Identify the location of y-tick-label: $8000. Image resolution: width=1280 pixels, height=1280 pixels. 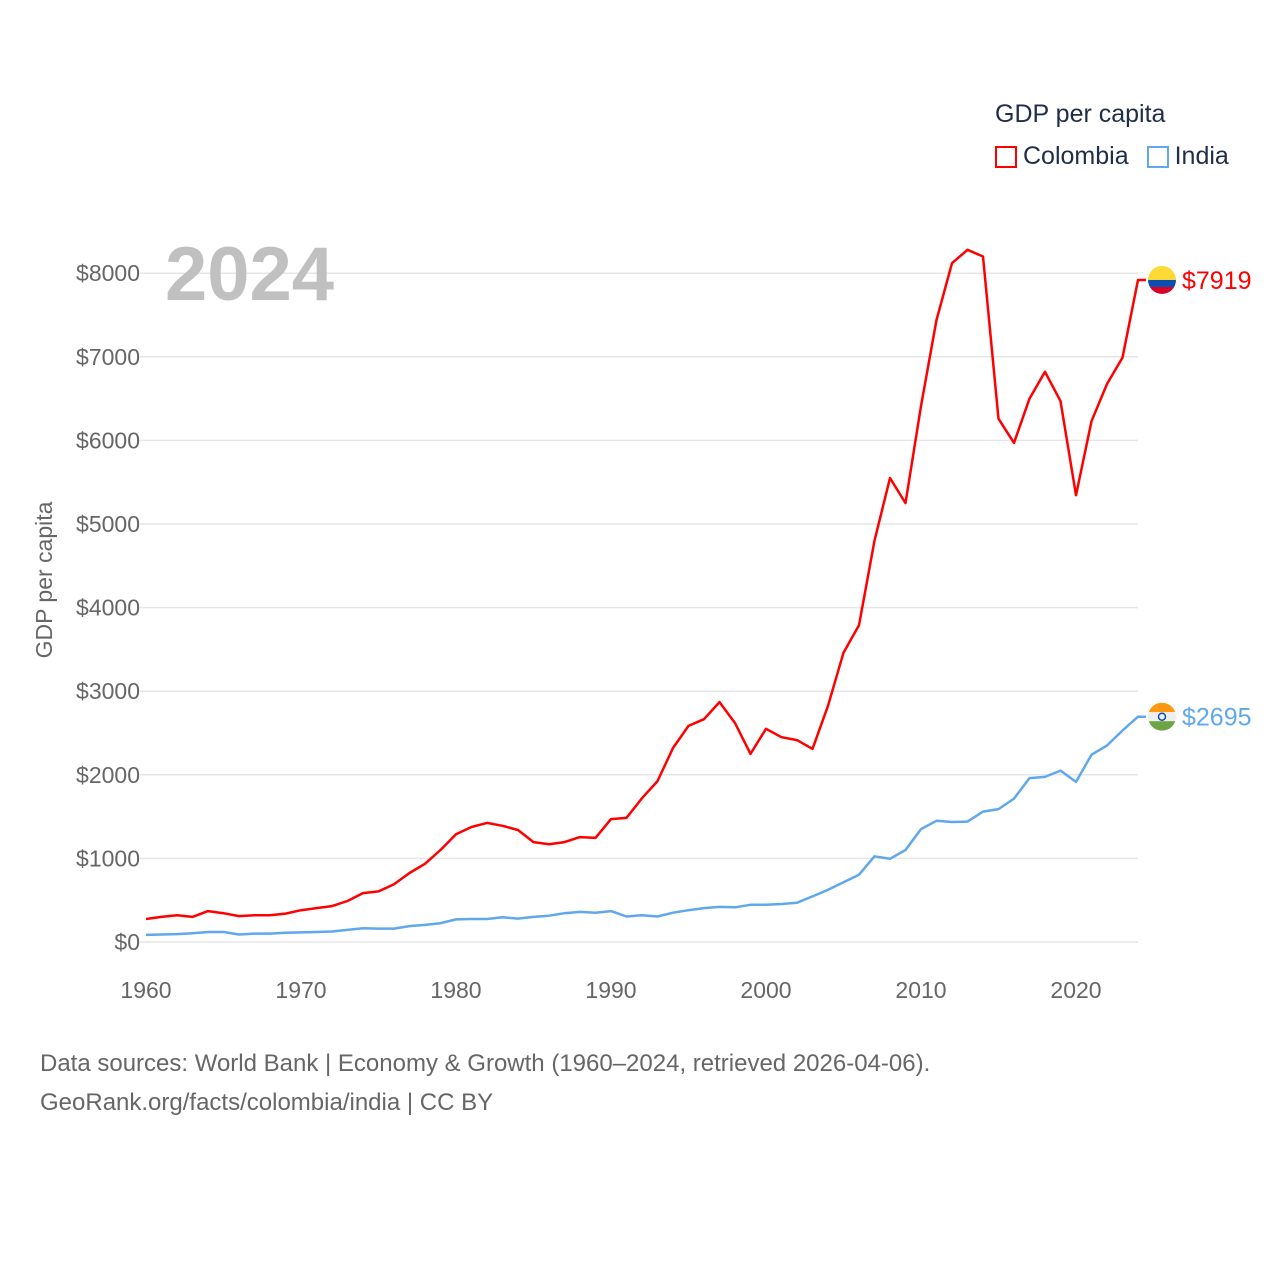
(108, 273).